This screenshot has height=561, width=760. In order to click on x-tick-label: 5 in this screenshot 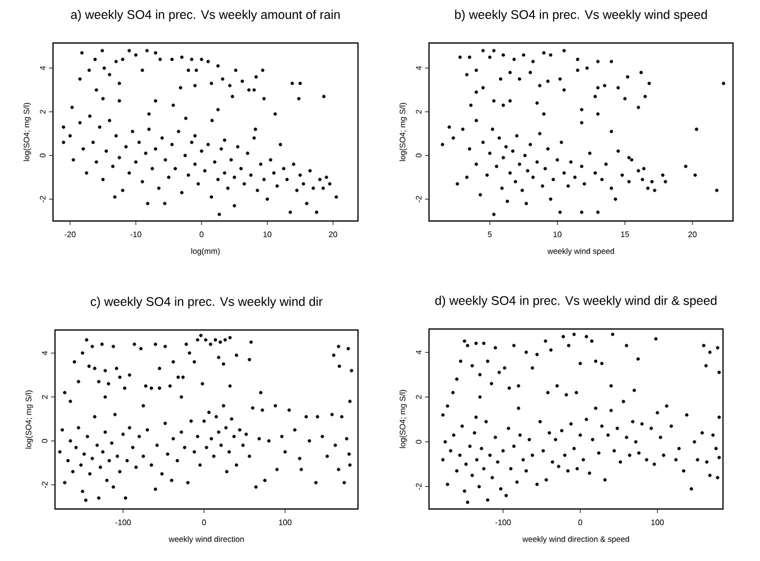, I will do `click(490, 235)`.